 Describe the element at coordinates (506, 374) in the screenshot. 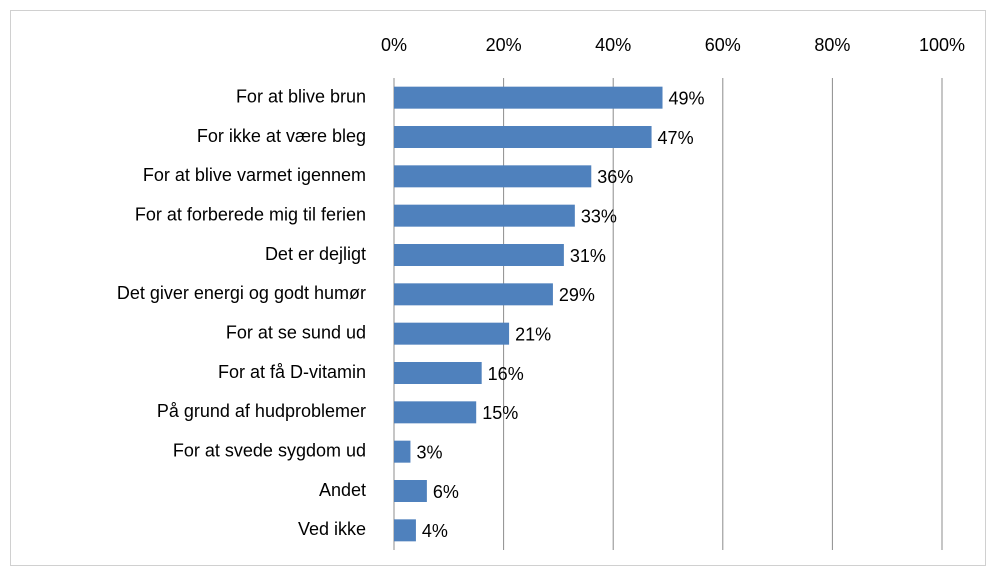

I see `value-label: 16%` at that location.